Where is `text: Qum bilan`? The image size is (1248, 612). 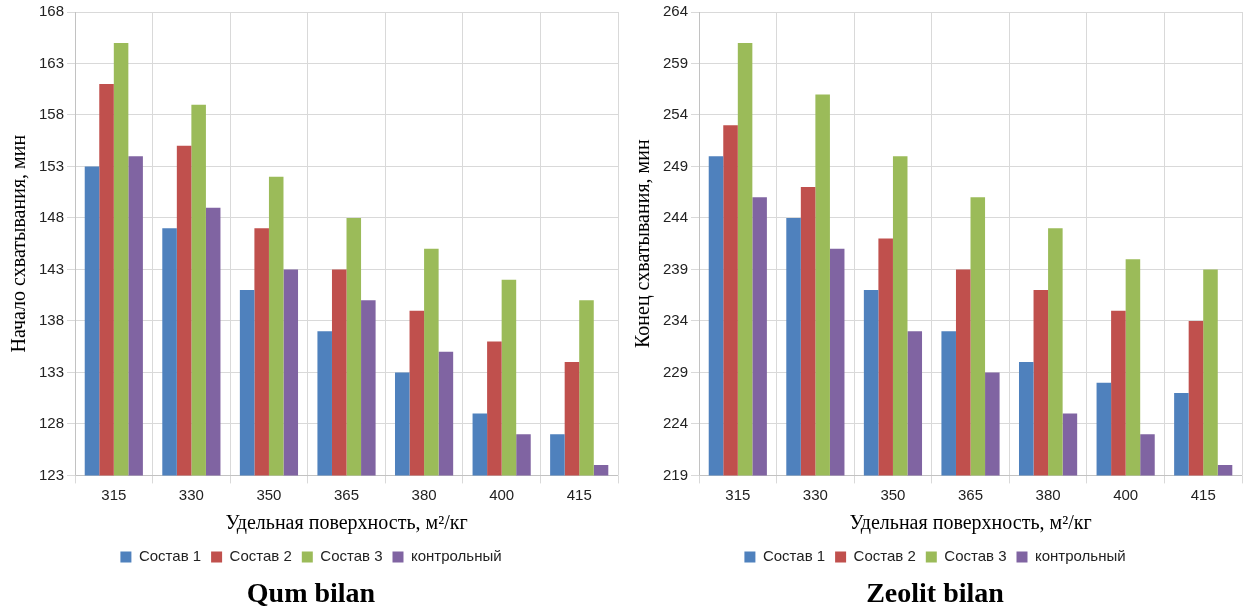 text: Qum bilan is located at coordinates (311, 593).